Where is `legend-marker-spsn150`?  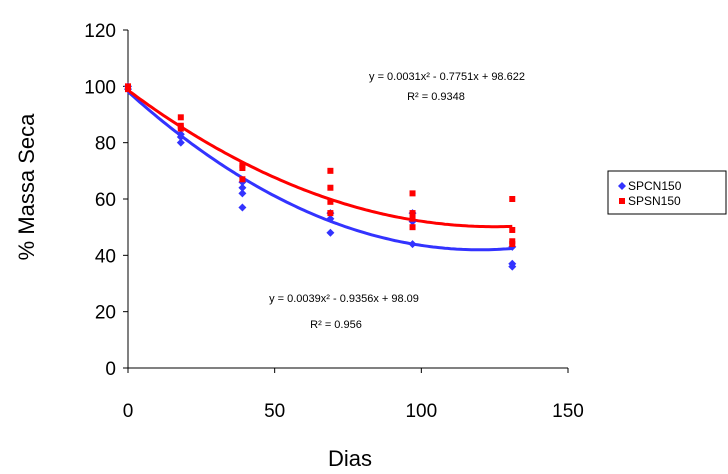
legend-marker-spsn150 is located at coordinates (622, 201).